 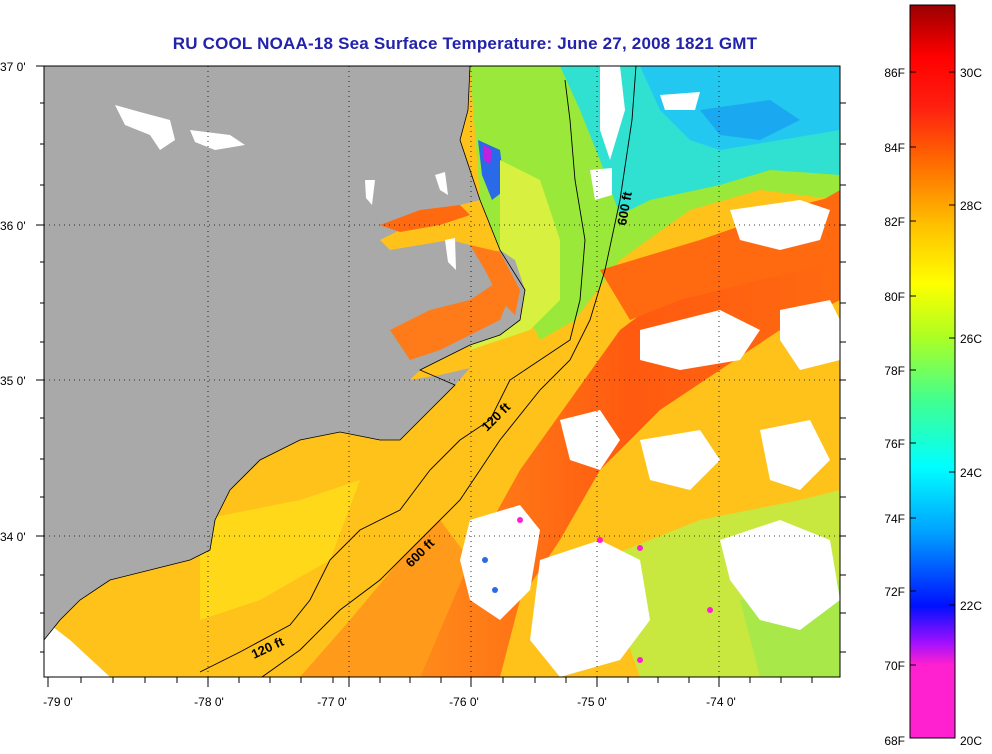 What do you see at coordinates (464, 702) in the screenshot?
I see `lon-label: -76 0'` at bounding box center [464, 702].